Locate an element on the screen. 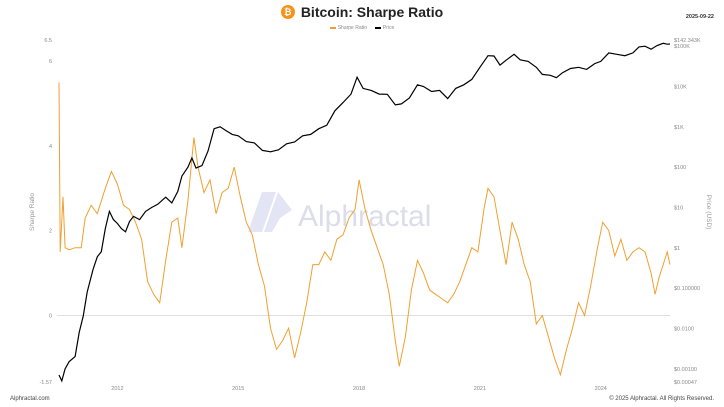 The height and width of the screenshot is (407, 724). legend-item-sharpe: Sharpe Ratio is located at coordinates (348, 28).